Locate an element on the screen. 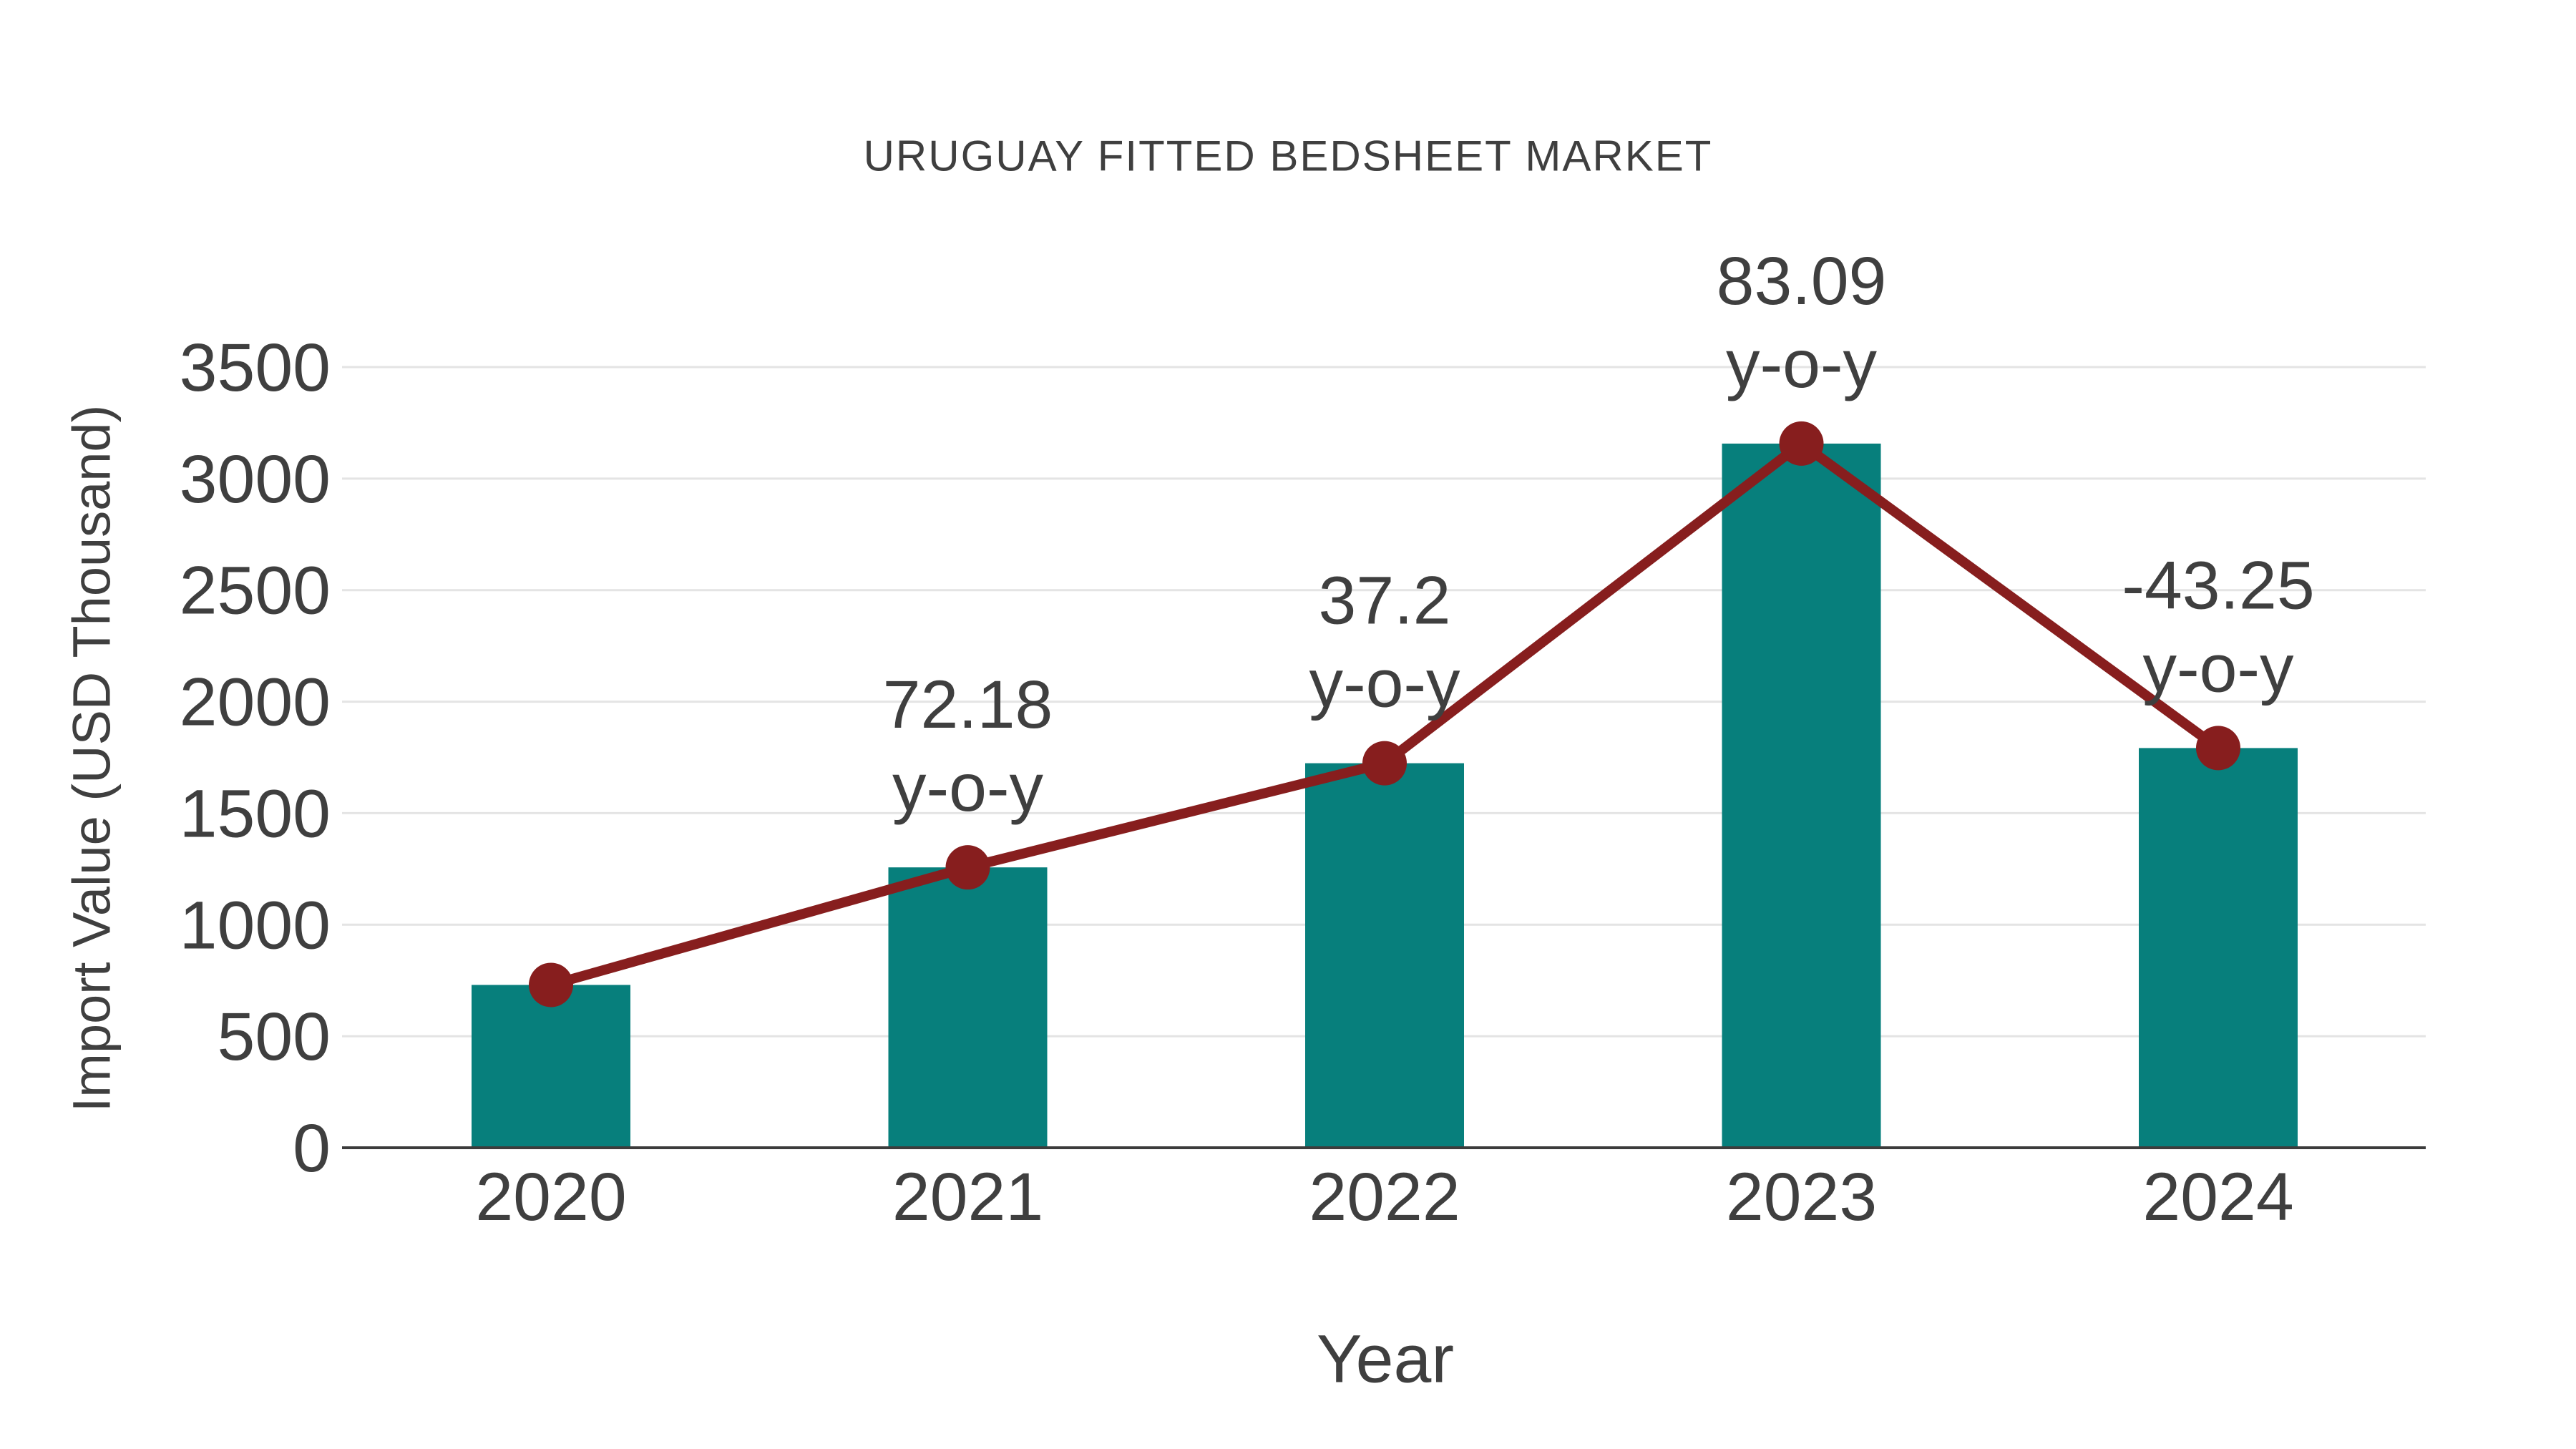 This screenshot has width=2576, height=1449. bar-2024 is located at coordinates (2218, 948).